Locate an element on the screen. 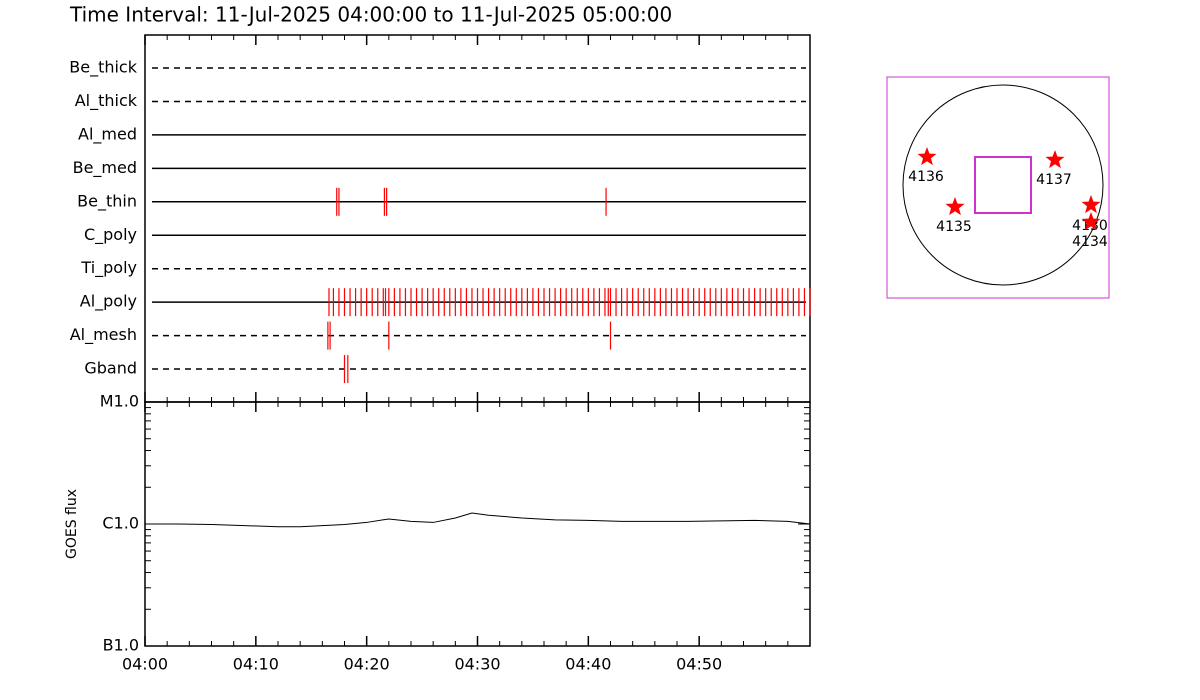 This screenshot has height=700, width=1200. sun-map is located at coordinates (998, 187).